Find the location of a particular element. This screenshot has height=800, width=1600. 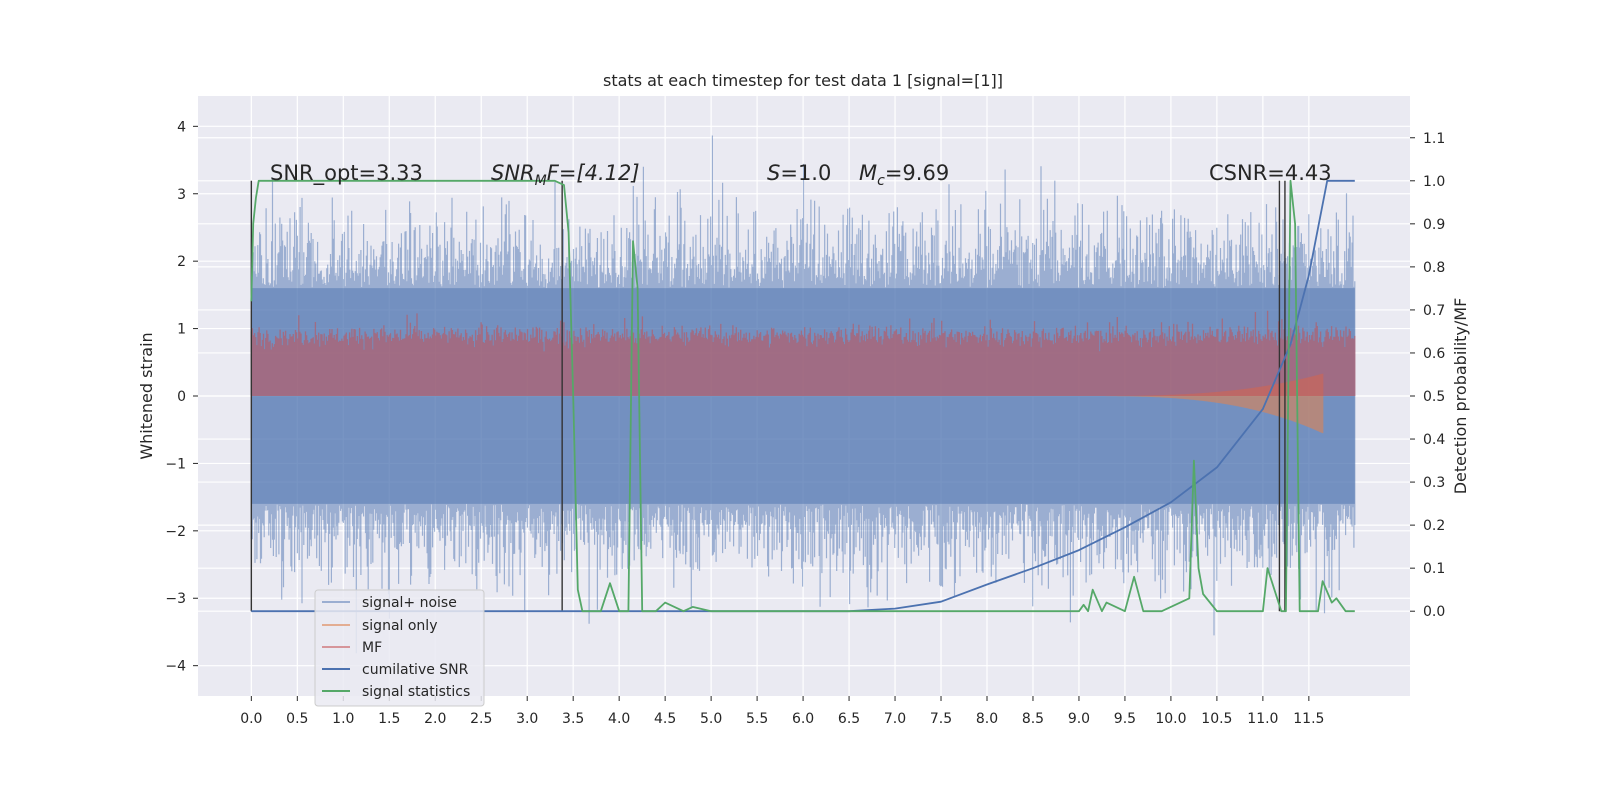

y-left-tick-label: 2 is located at coordinates (181, 262).